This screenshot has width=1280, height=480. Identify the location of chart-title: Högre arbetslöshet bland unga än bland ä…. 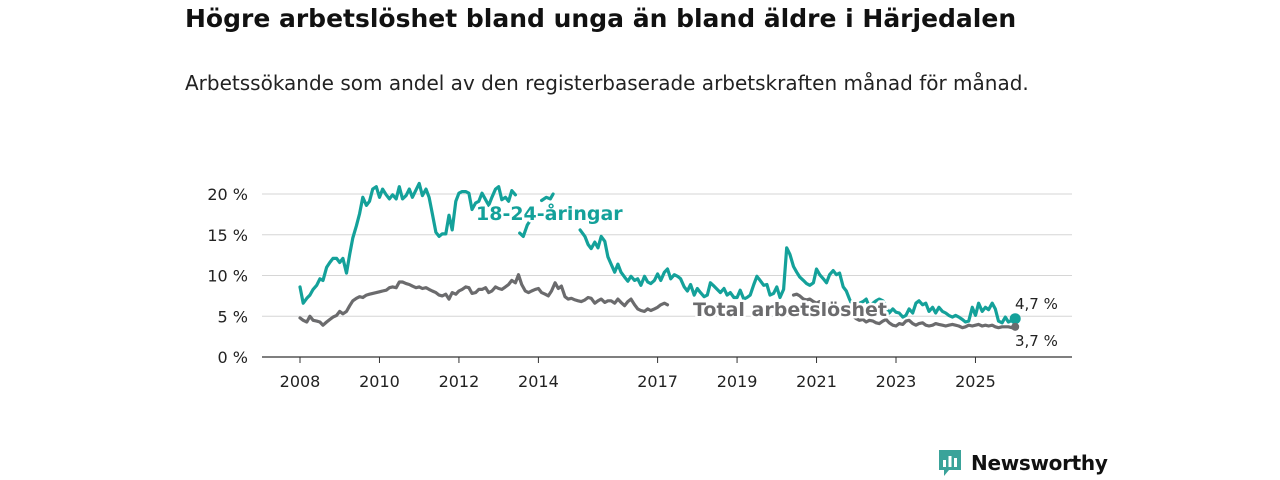
(601, 18).